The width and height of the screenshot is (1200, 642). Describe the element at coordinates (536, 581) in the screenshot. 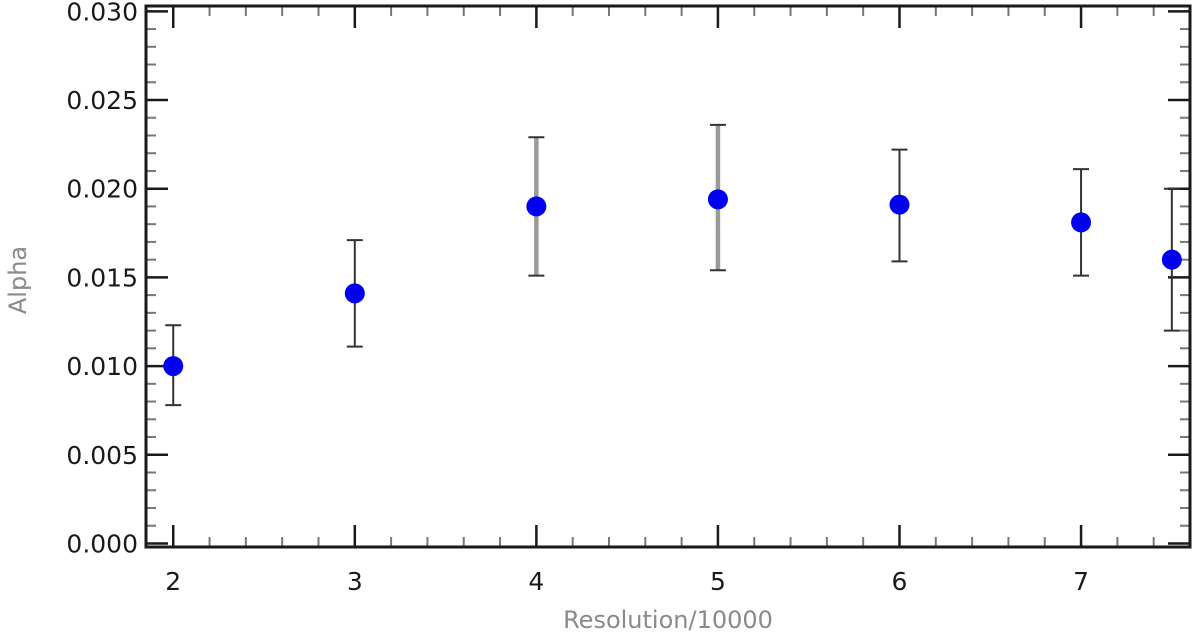

I see `x-tick-label: 4` at that location.